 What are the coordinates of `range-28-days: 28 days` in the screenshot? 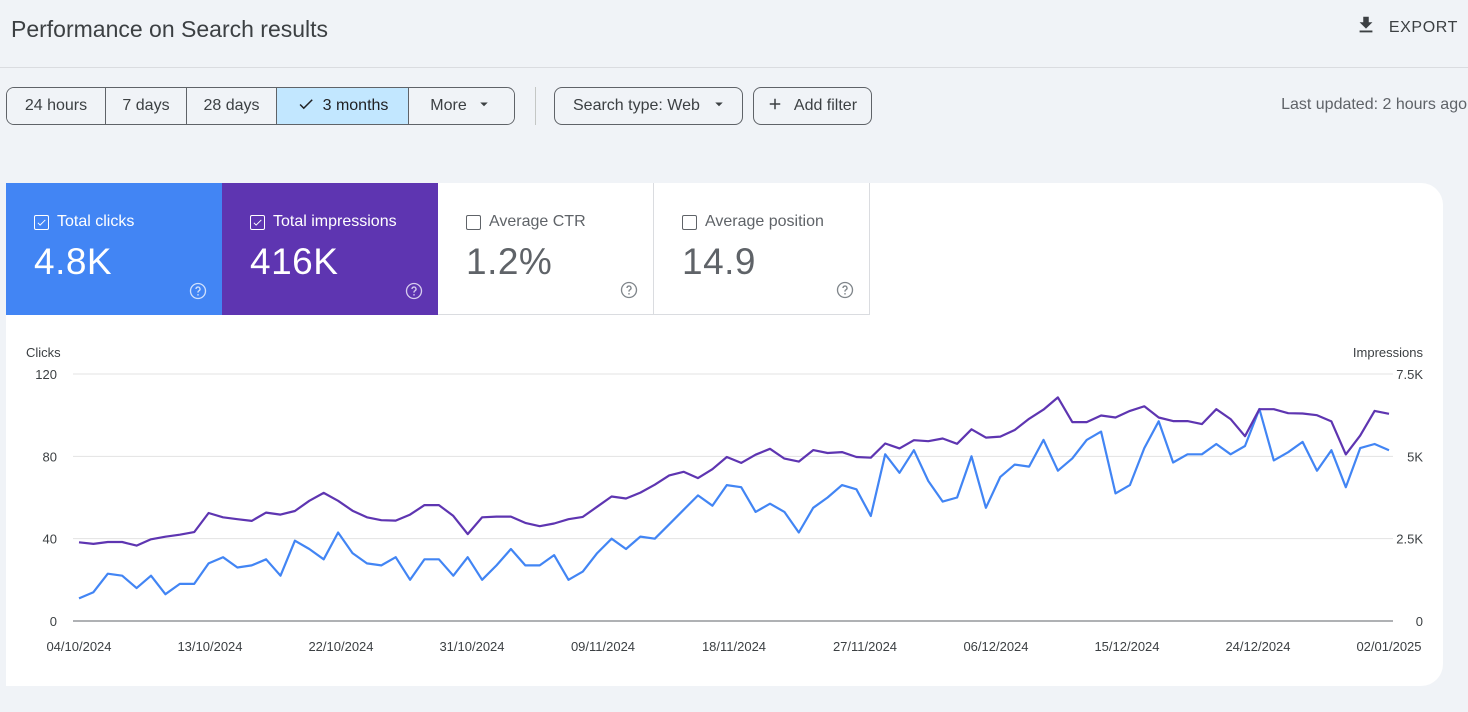 It's located at (232, 106).